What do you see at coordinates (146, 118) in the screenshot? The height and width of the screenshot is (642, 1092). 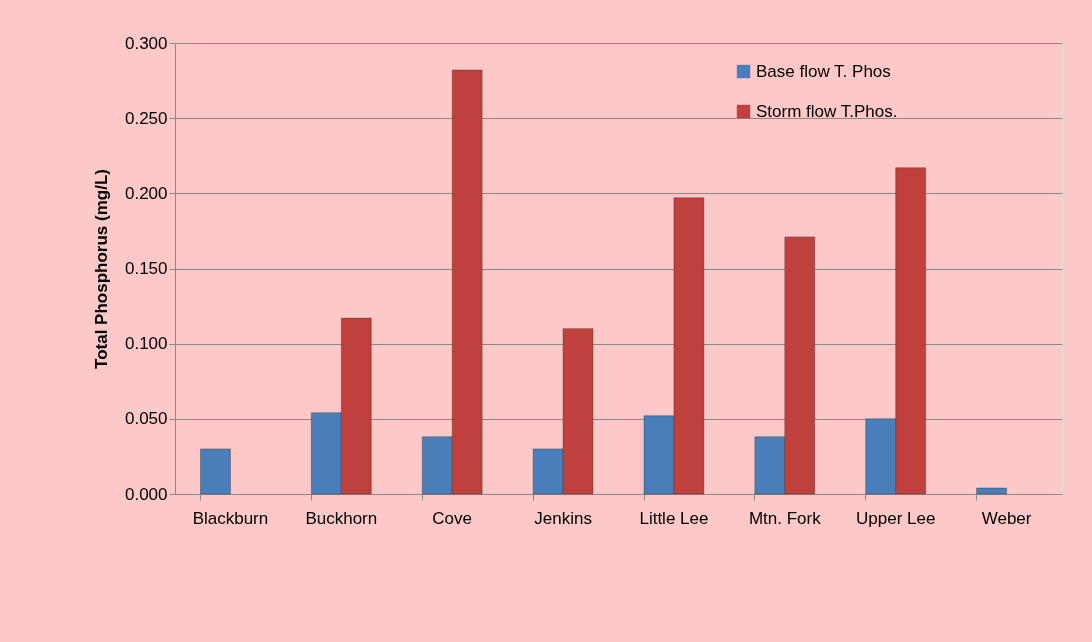 I see `y-tick-label: 0.250` at bounding box center [146, 118].